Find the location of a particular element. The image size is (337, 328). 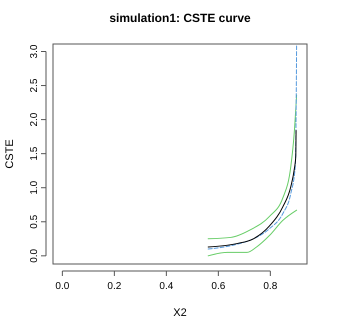

y-tick-label: 3.0 is located at coordinates (34, 51).